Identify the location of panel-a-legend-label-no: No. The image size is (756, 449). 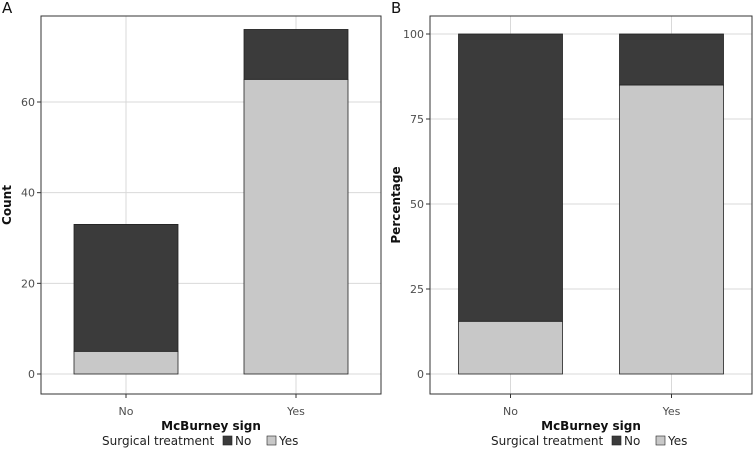
(243, 441).